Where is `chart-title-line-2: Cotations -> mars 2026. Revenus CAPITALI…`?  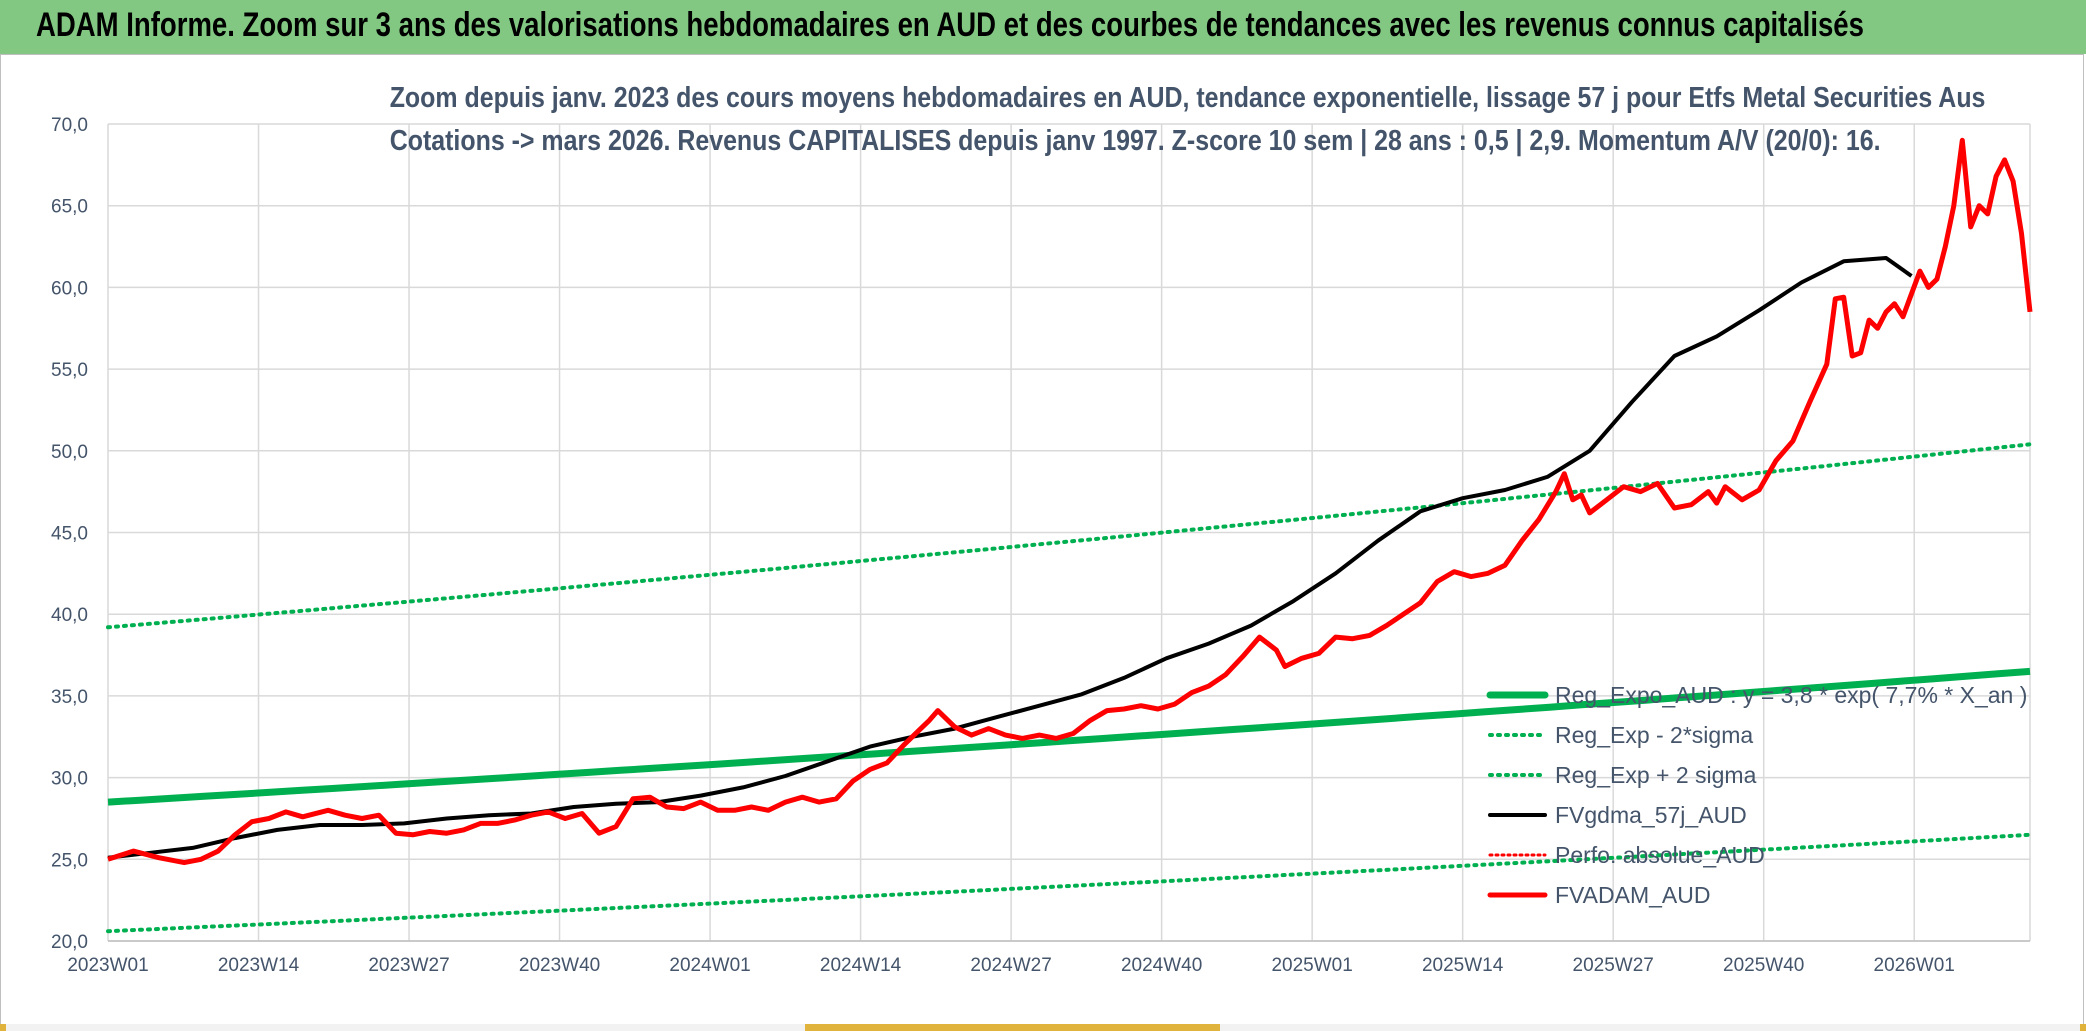
chart-title-line-2: Cotations -> mars 2026. Revenus CAPITALI… is located at coordinates (1135, 141).